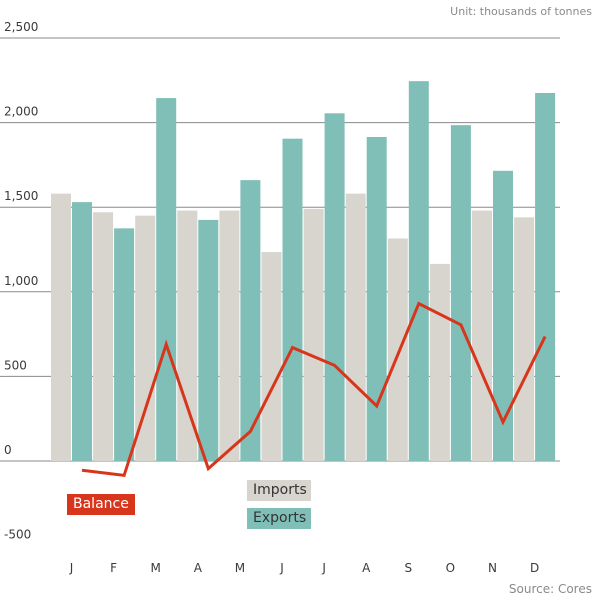  What do you see at coordinates (279, 518) in the screenshot?
I see `legend-exports: Exports` at bounding box center [279, 518].